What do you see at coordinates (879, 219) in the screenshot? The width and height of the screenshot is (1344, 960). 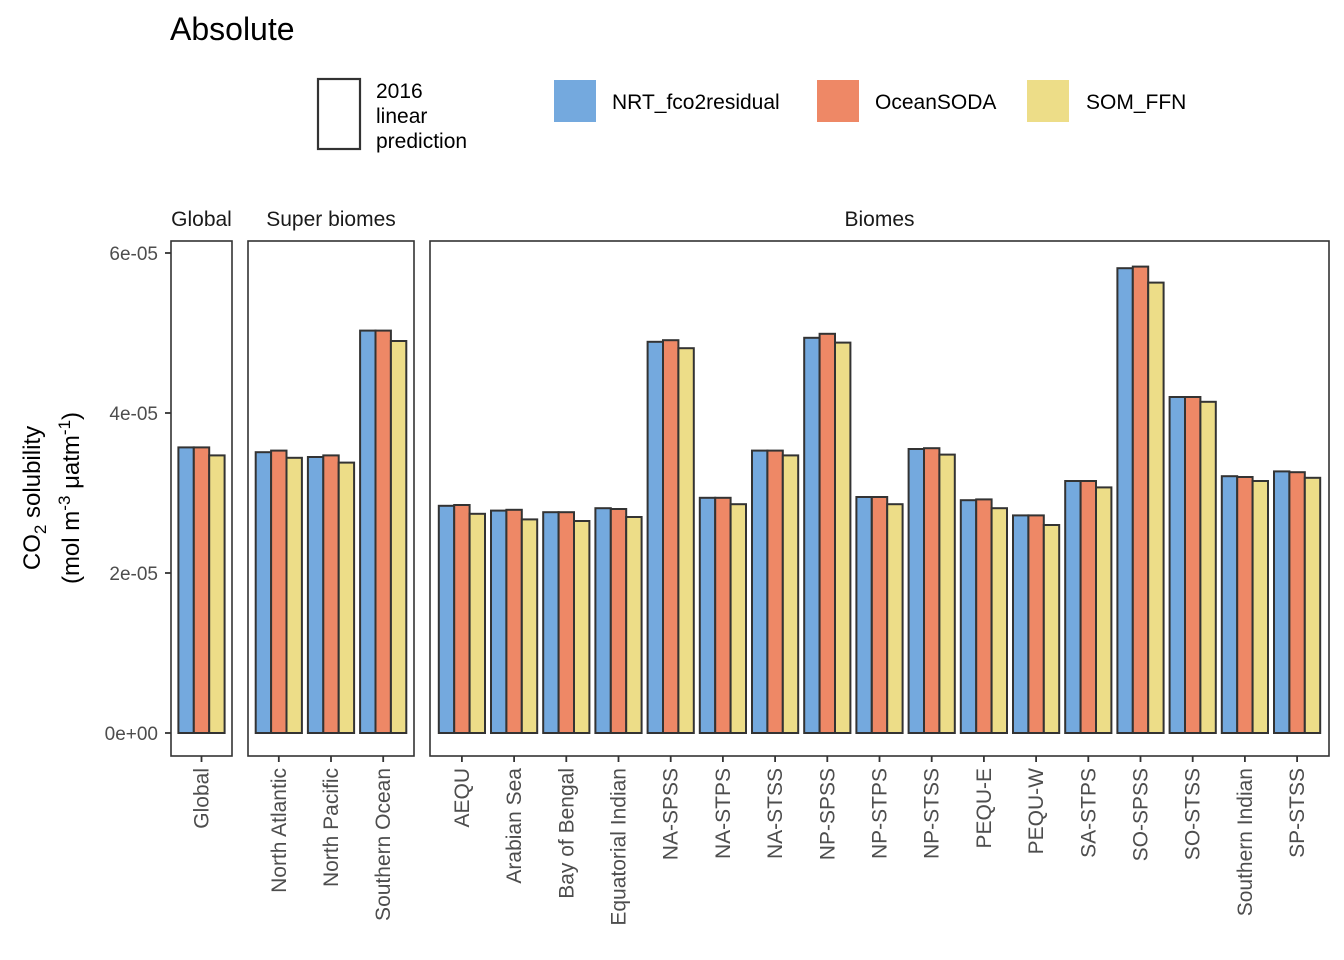 I see `panel-strip-label: Biomes` at bounding box center [879, 219].